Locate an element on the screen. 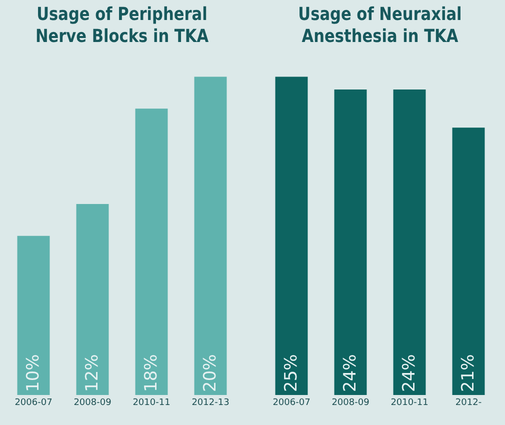 This screenshot has width=505, height=425. x-tick-label: 2012-13 is located at coordinates (211, 403).